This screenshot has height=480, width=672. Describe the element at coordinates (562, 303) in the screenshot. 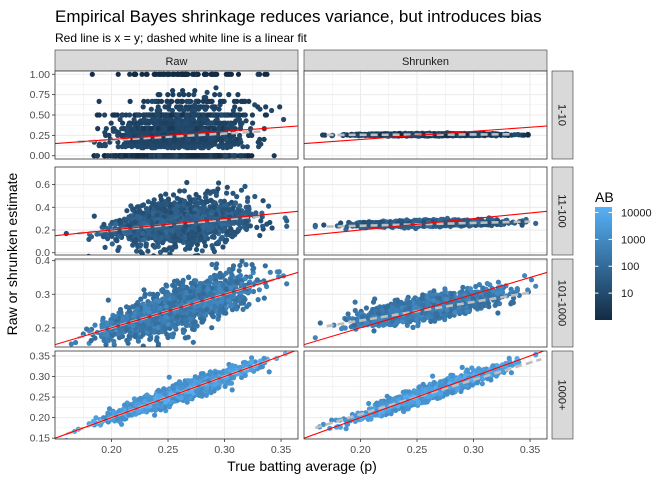

I see `facet-strip-label: 101-1000` at that location.